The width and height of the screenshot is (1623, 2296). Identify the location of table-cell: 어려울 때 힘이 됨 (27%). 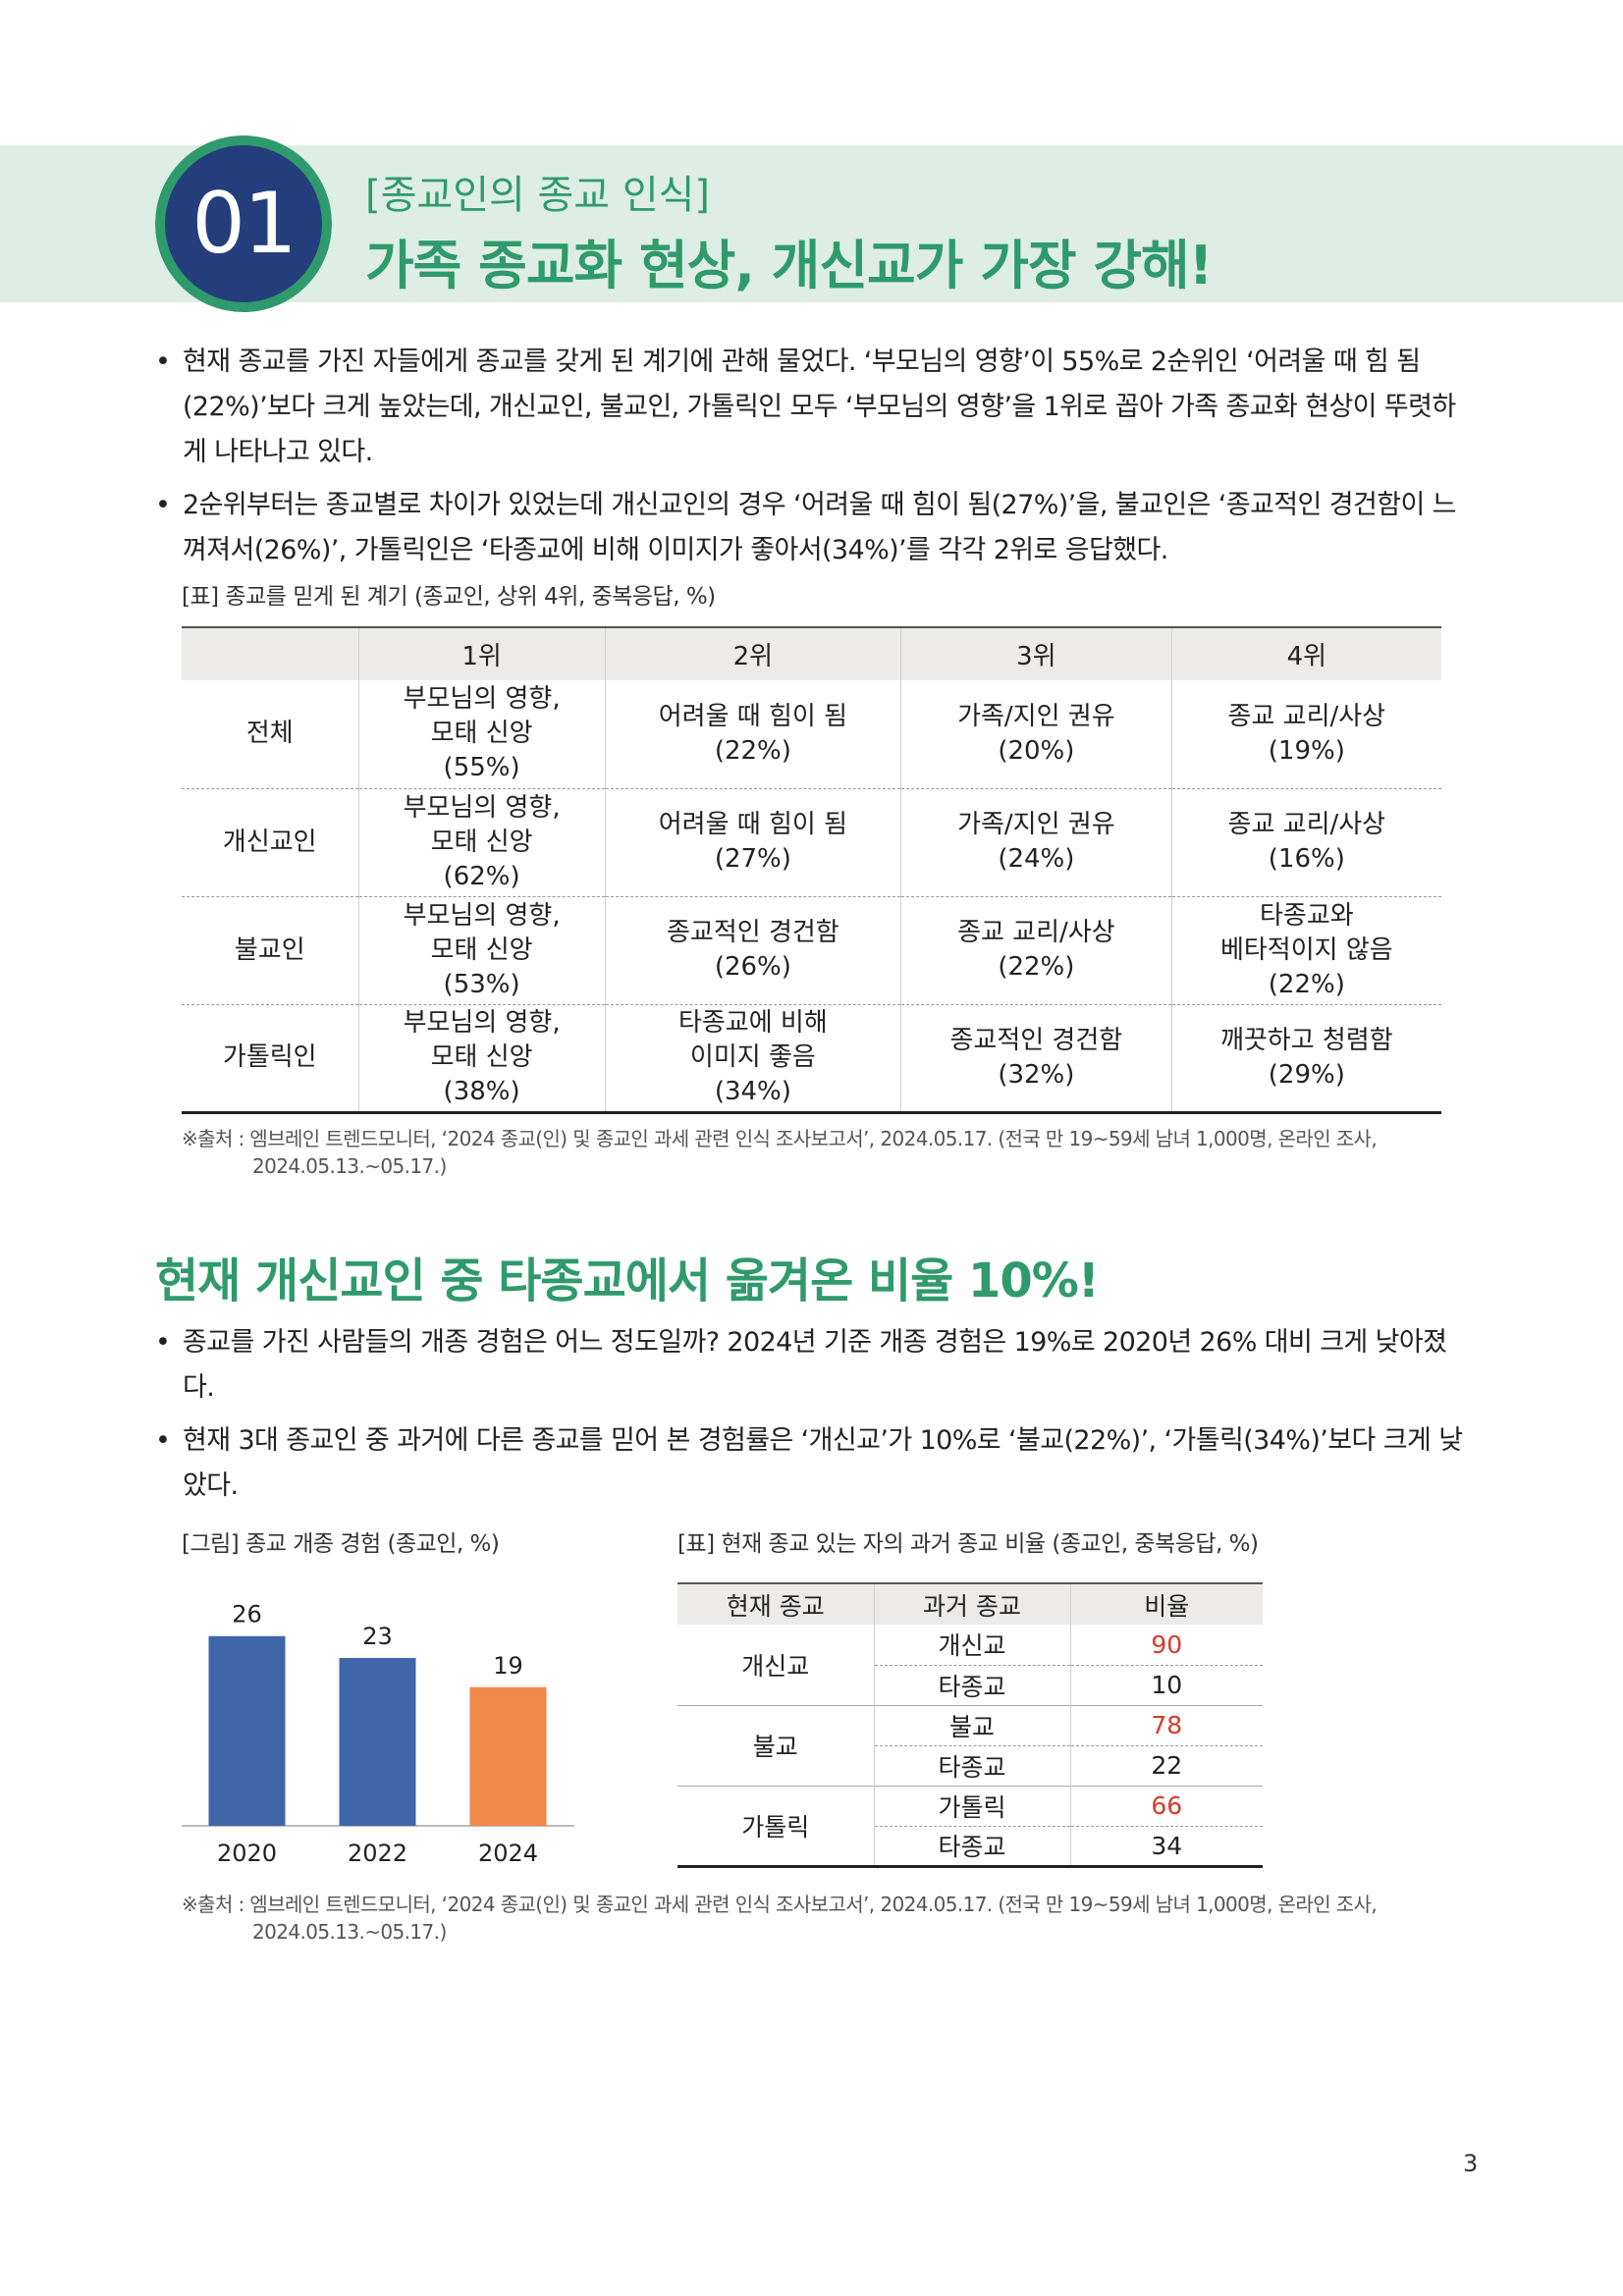
(752, 842).